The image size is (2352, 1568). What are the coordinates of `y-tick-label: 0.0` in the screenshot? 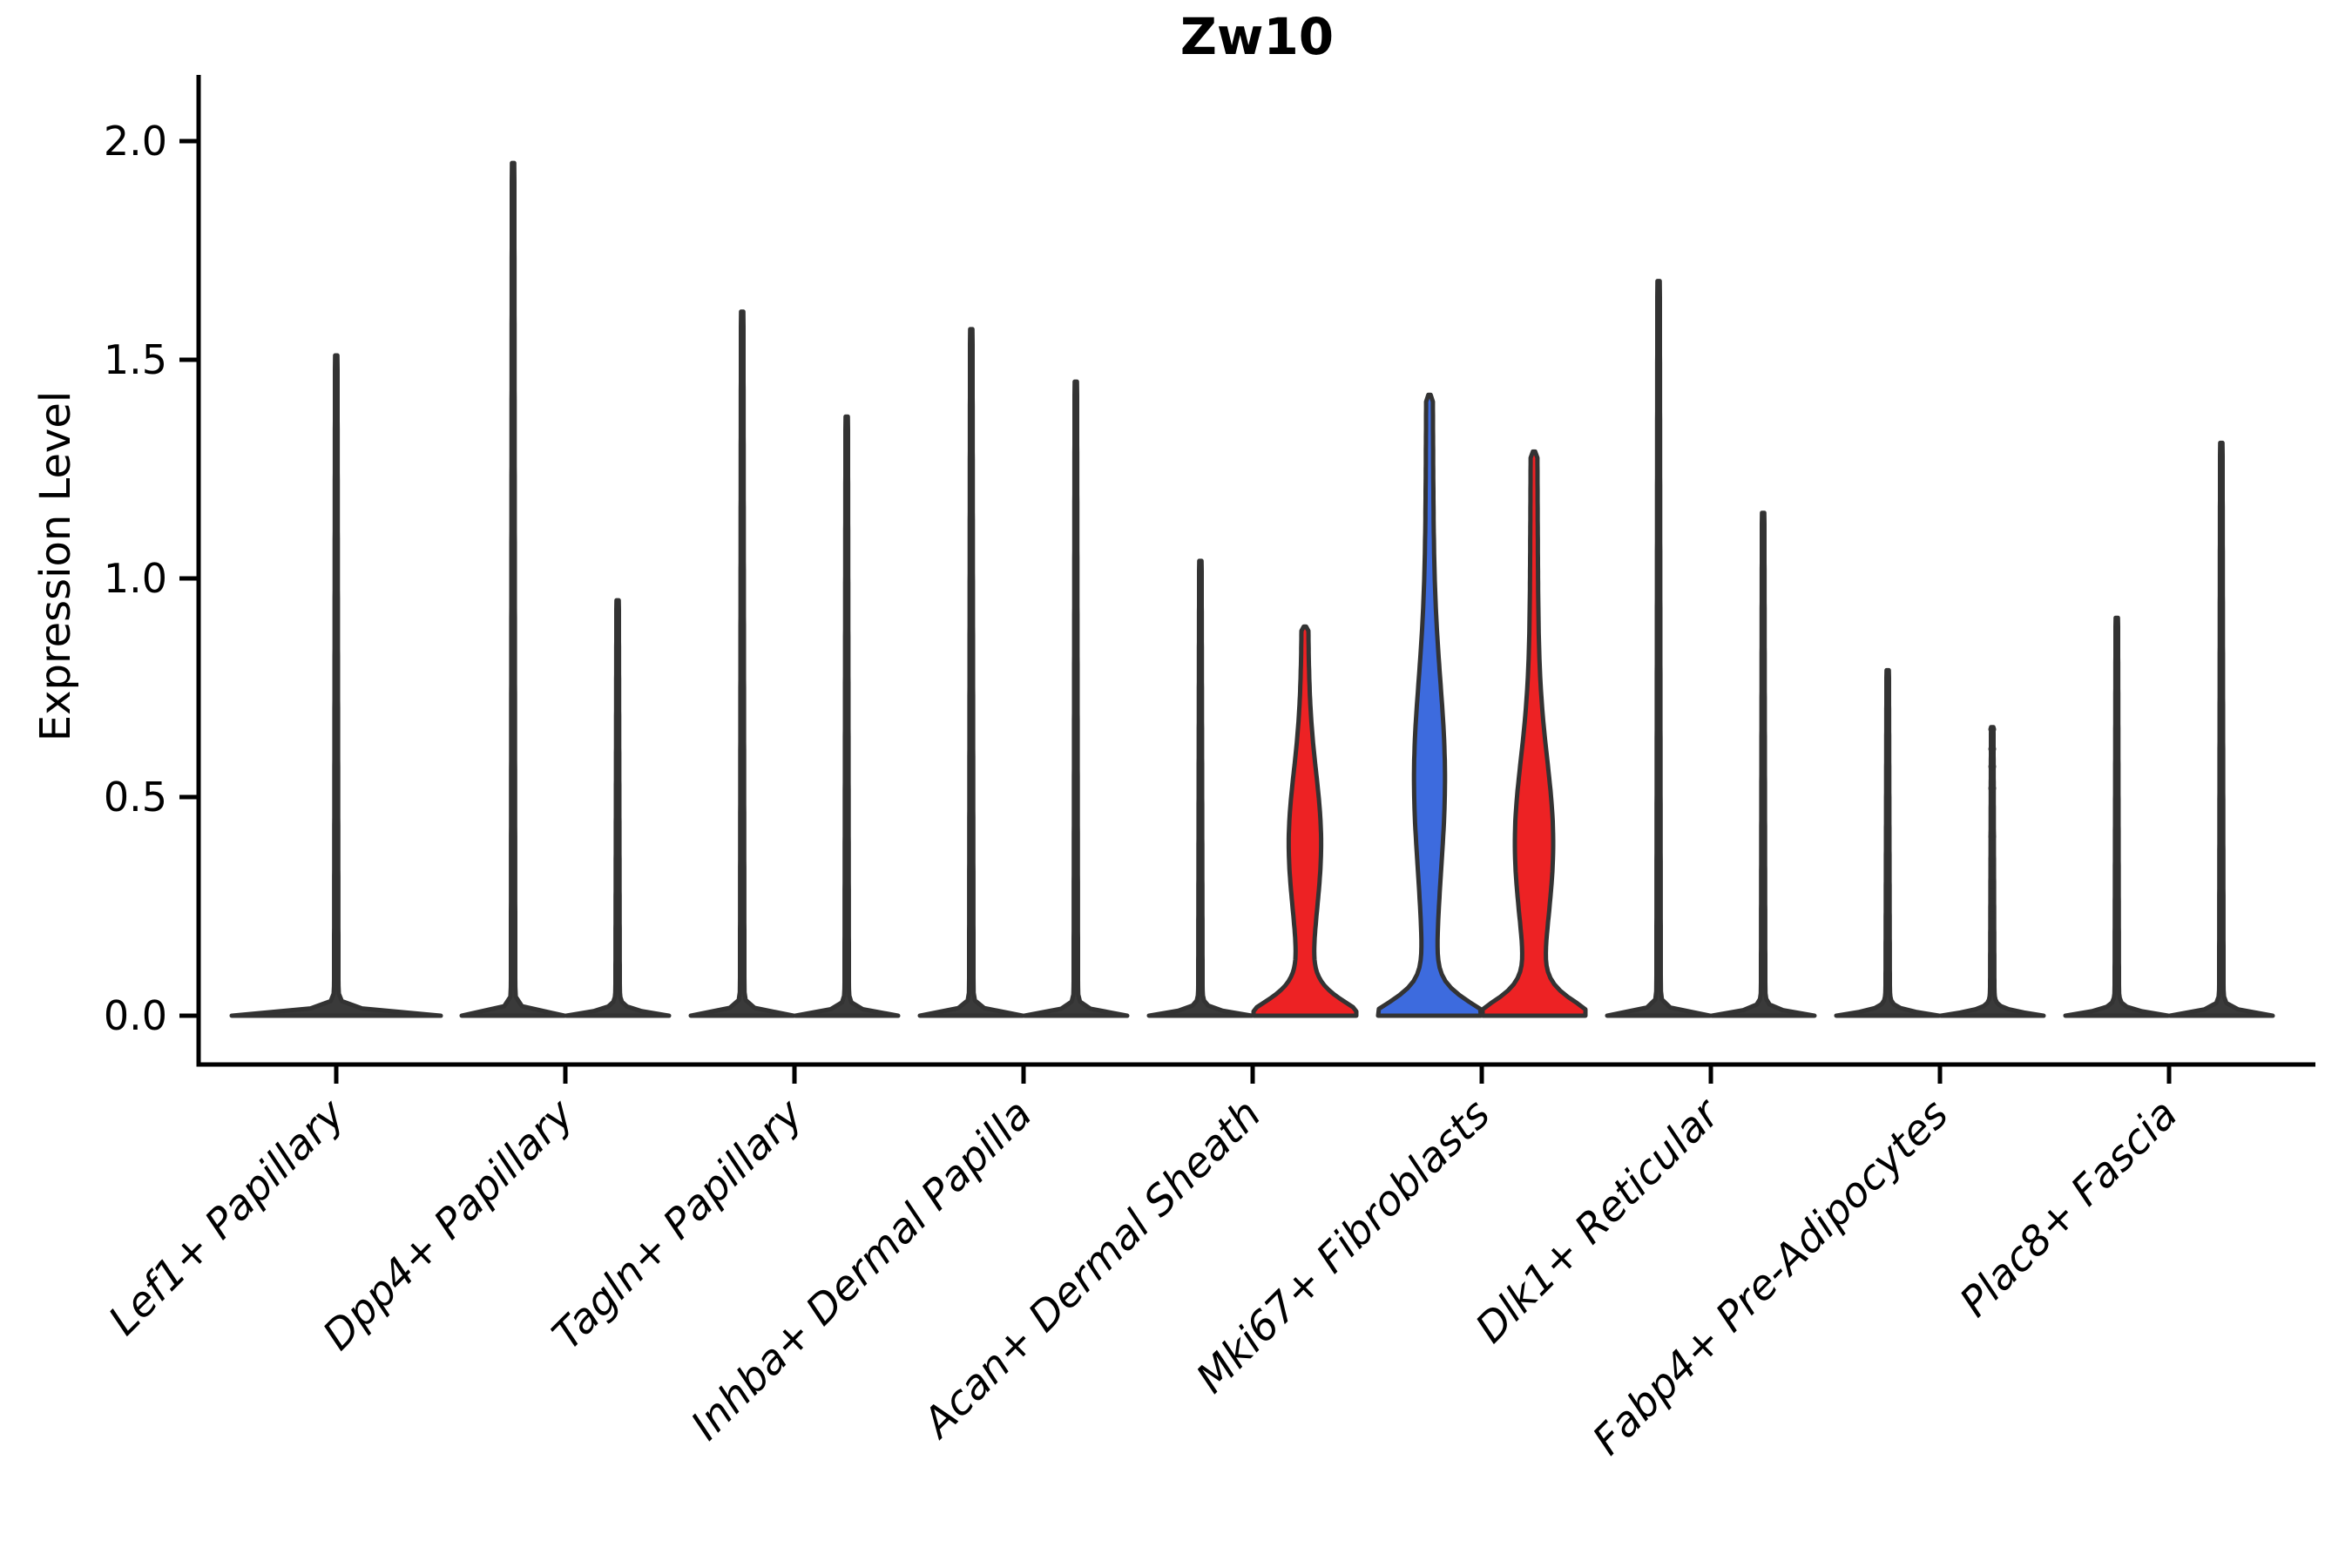 It's located at (135, 1015).